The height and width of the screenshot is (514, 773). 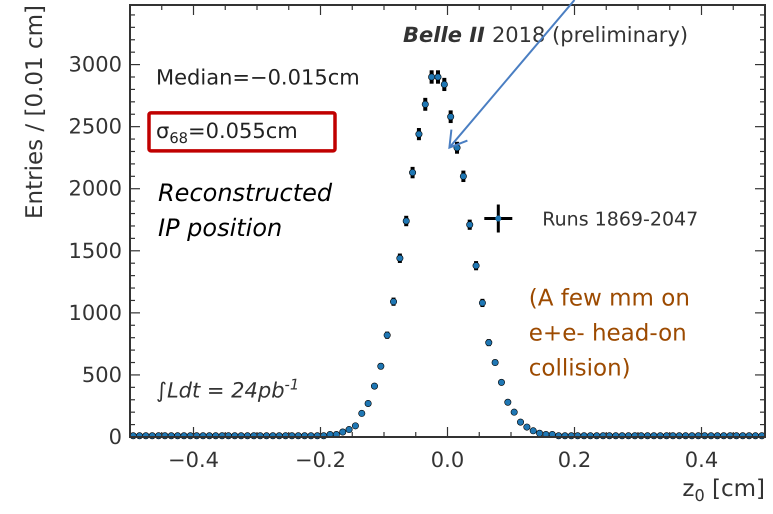 What do you see at coordinates (723, 490) in the screenshot?
I see `x-axis-title: z$_{0}$ [cm]` at bounding box center [723, 490].